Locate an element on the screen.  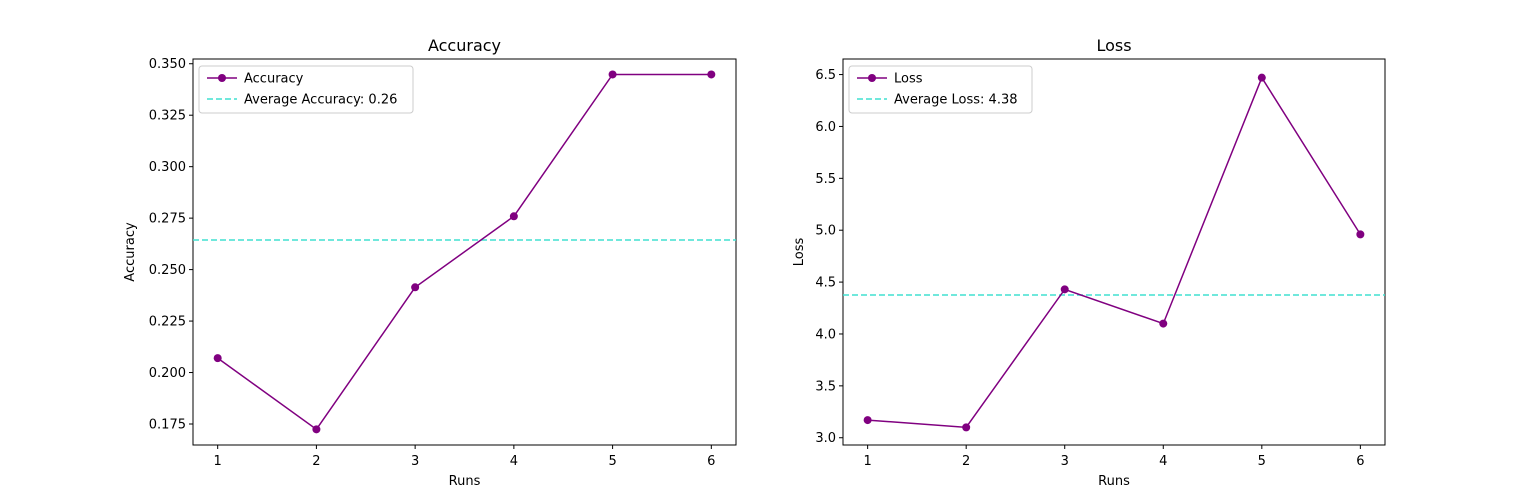
y-axis-label: Accuracy is located at coordinates (130, 252).